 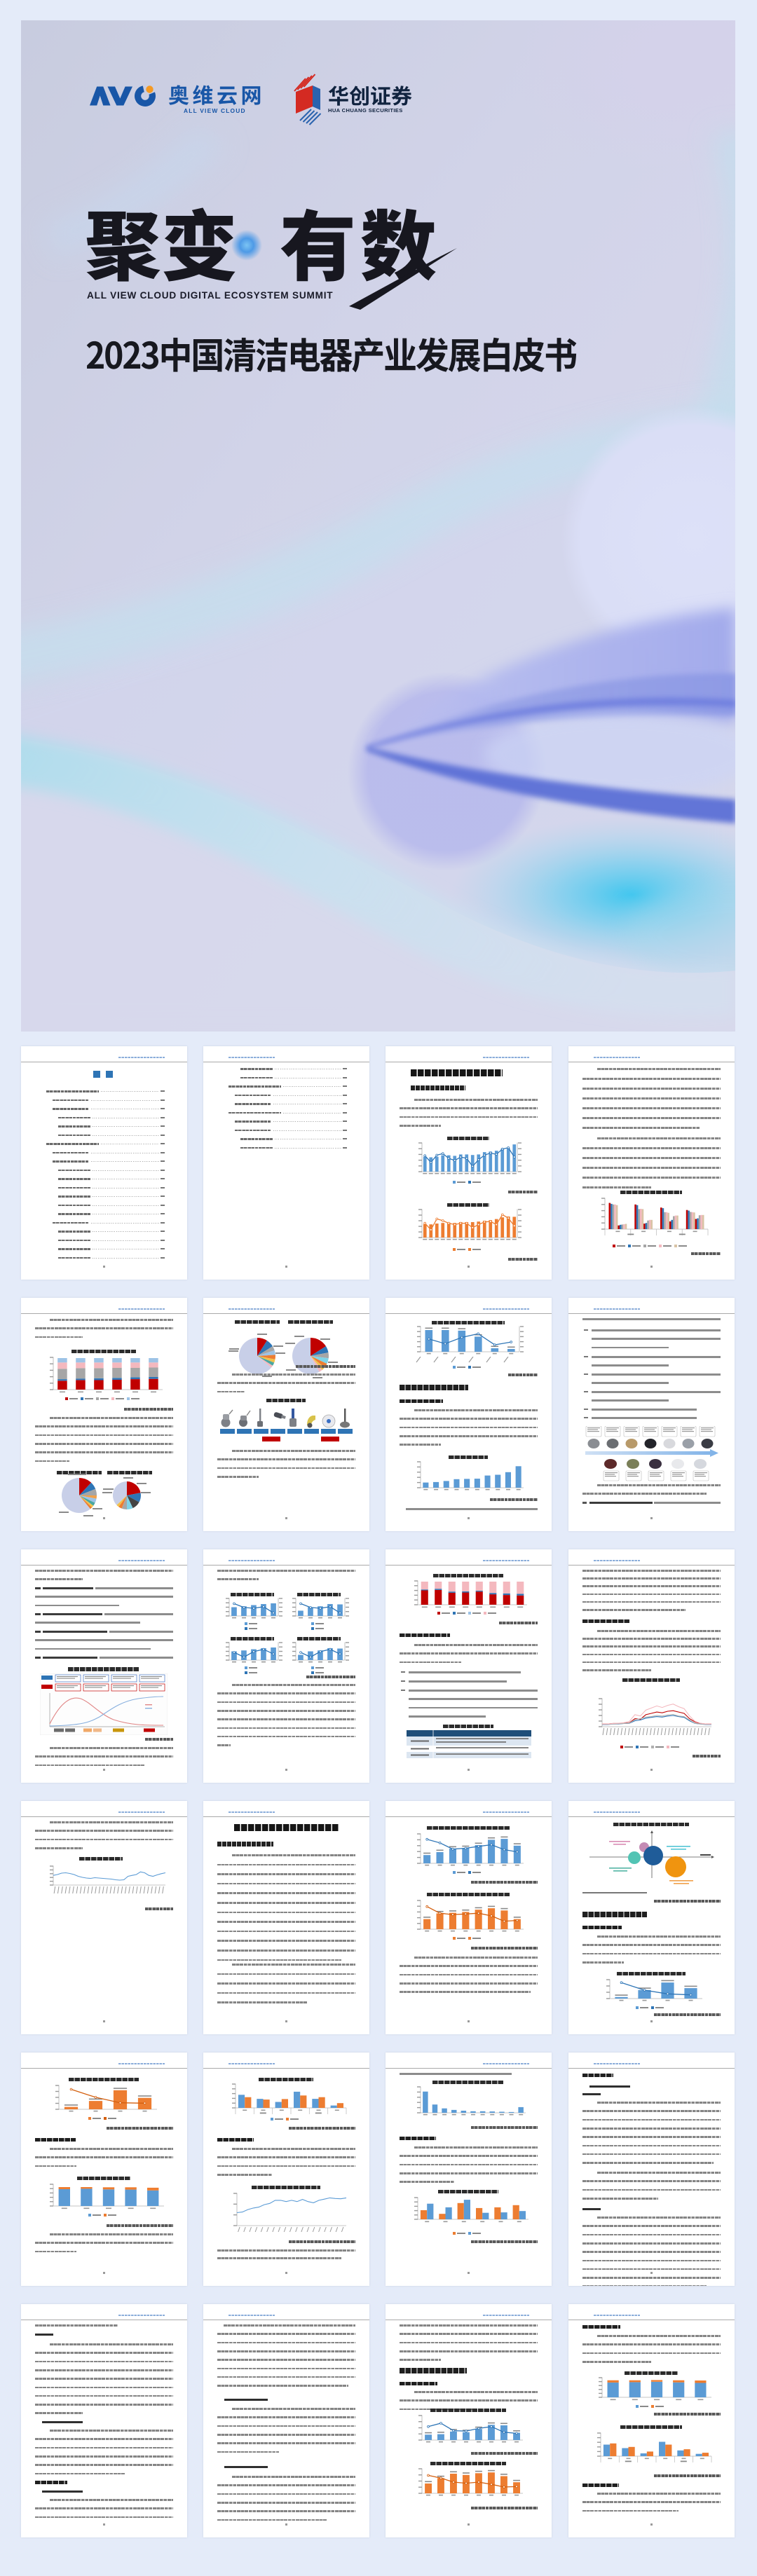 I want to click on svg-text:ALL VIEW CLOUD DIGITAL ECOSYST: ALL VIEW CLOUD DIGITAL ECOSYSTEM SUMMIT, so click(x=210, y=295).